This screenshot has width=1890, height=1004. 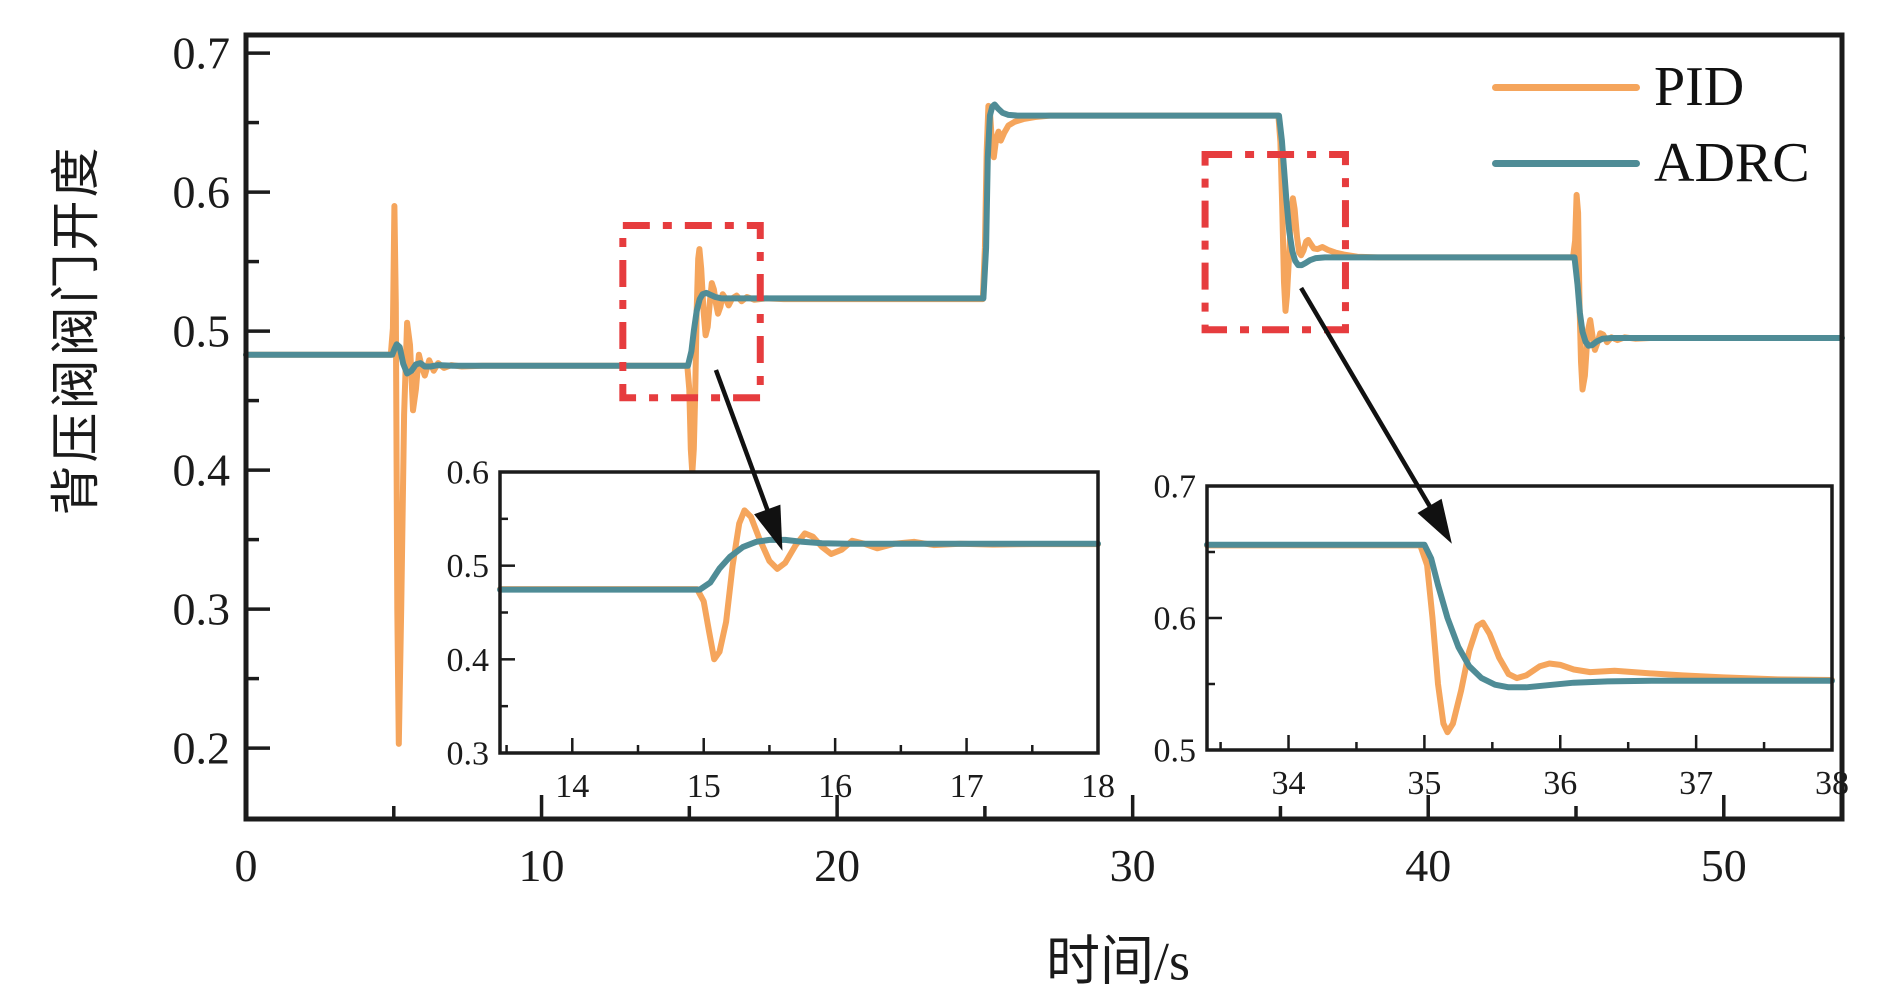 What do you see at coordinates (1566, 163) in the screenshot?
I see `adrc-line-swatch` at bounding box center [1566, 163].